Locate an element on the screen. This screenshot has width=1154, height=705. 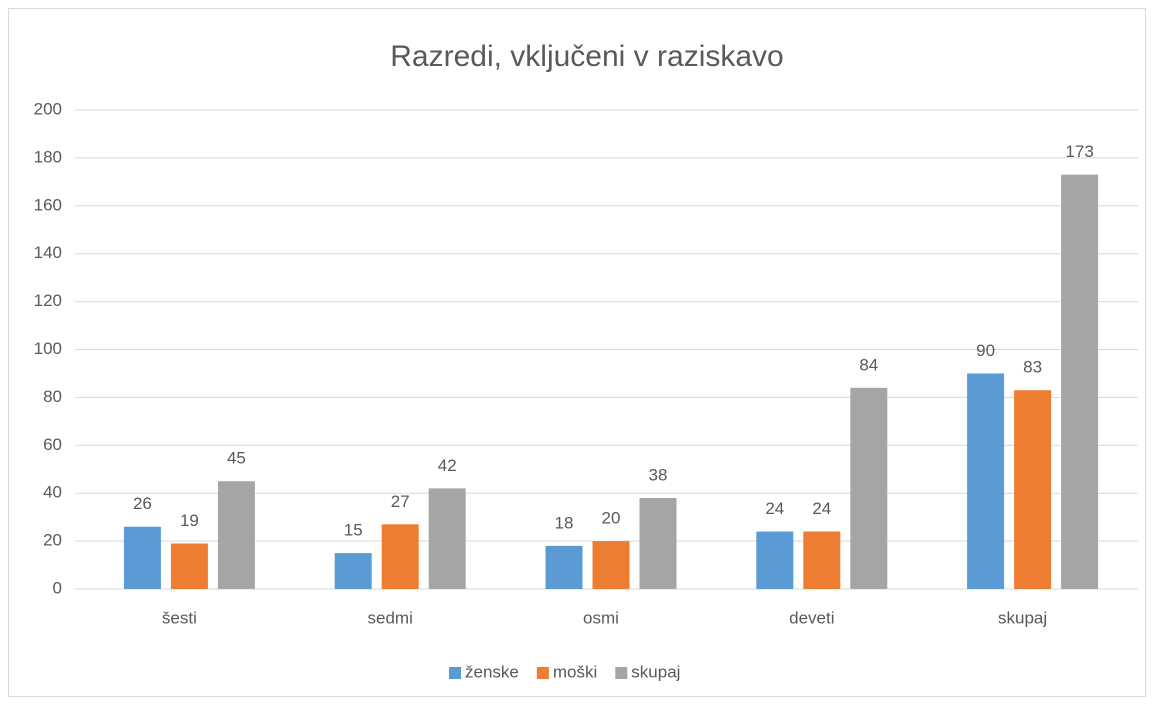
y-tick-label: 200 is located at coordinates (48, 108).